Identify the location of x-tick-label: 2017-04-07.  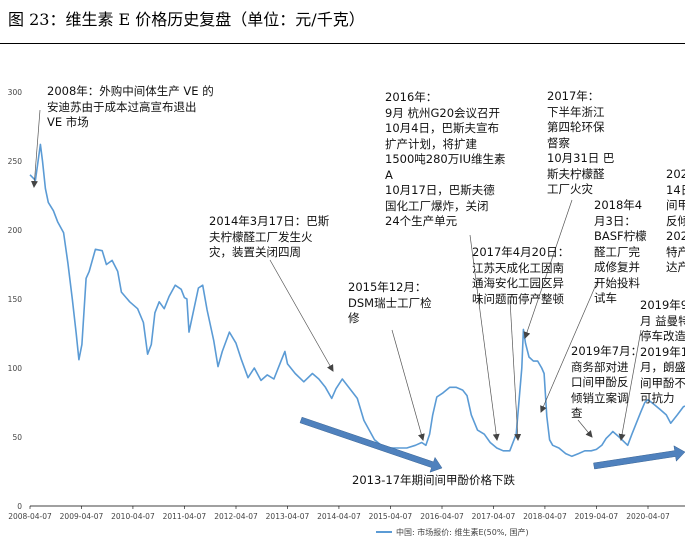
(494, 516).